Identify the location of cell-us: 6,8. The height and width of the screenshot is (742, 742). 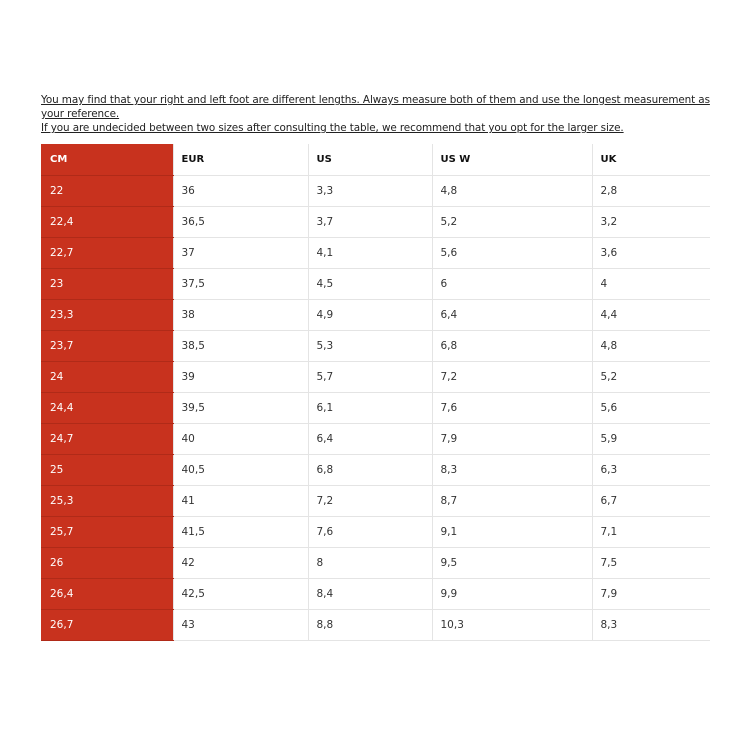
(369, 470).